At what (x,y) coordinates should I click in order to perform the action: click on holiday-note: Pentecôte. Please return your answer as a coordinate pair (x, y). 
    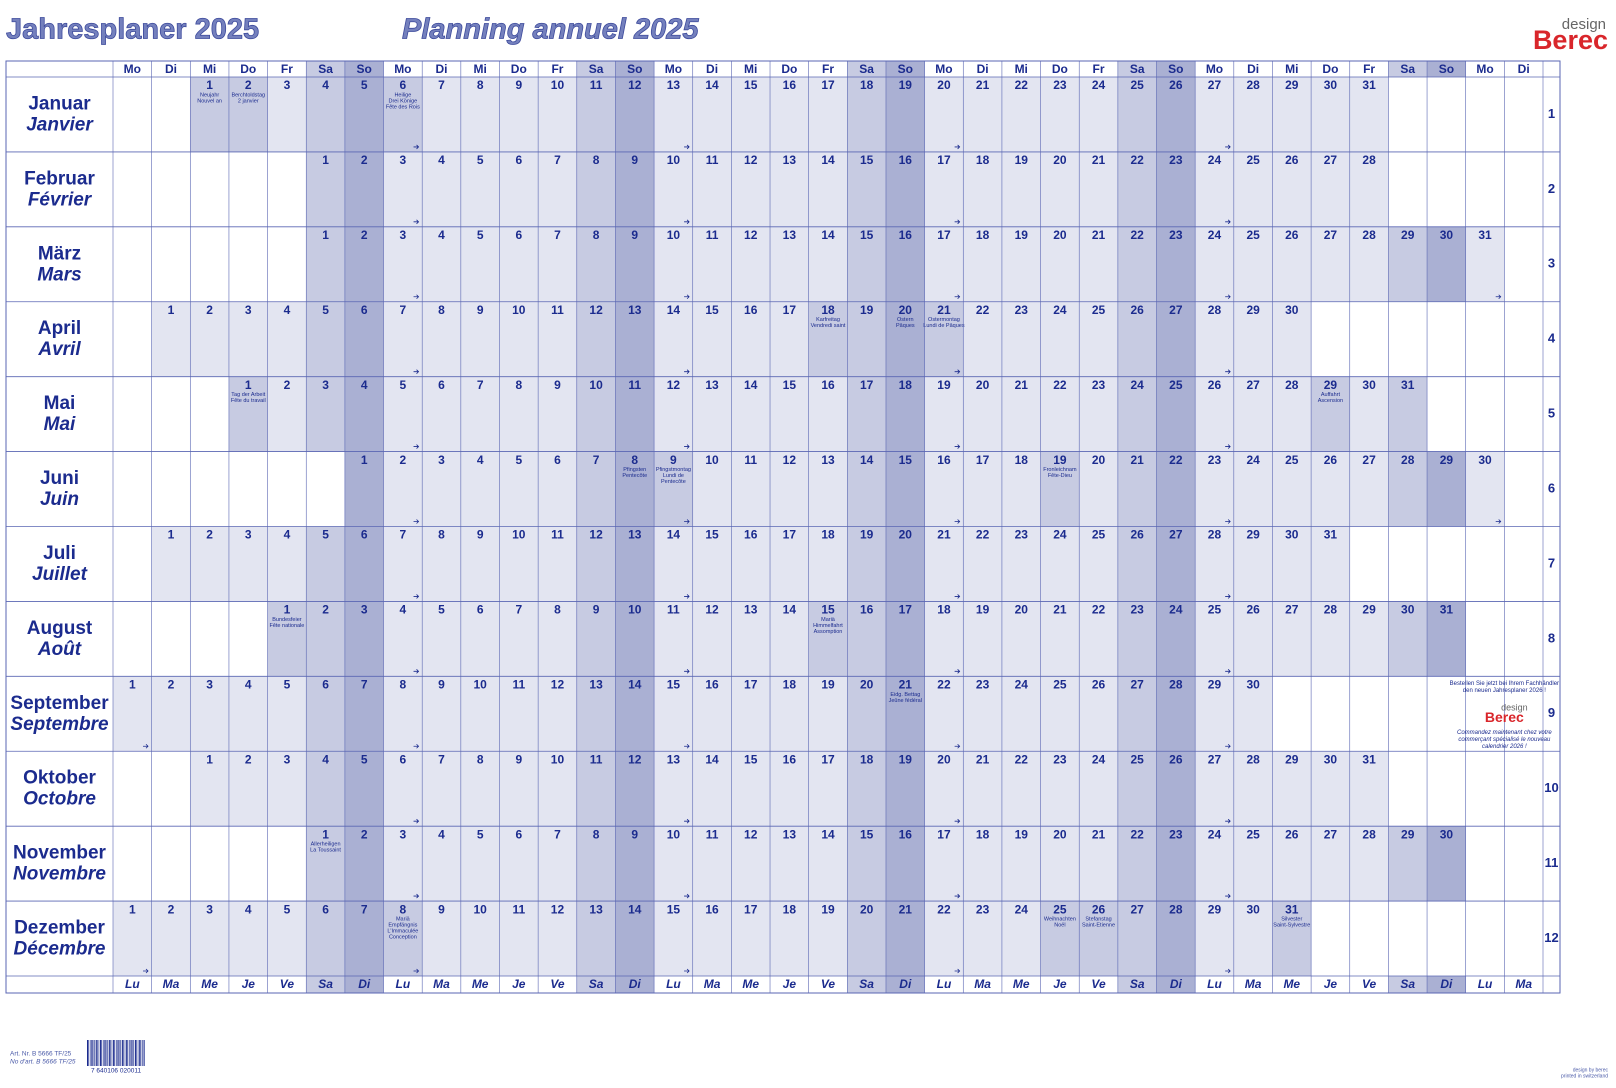
    Looking at the image, I should click on (673, 482).